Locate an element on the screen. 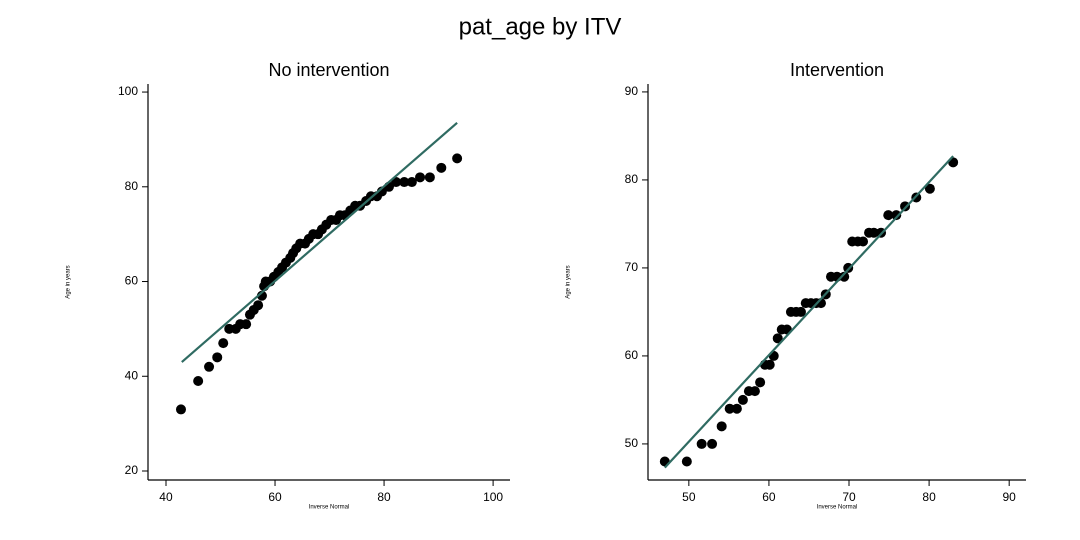 The width and height of the screenshot is (1080, 540). x-tick-label: 70 is located at coordinates (849, 497).